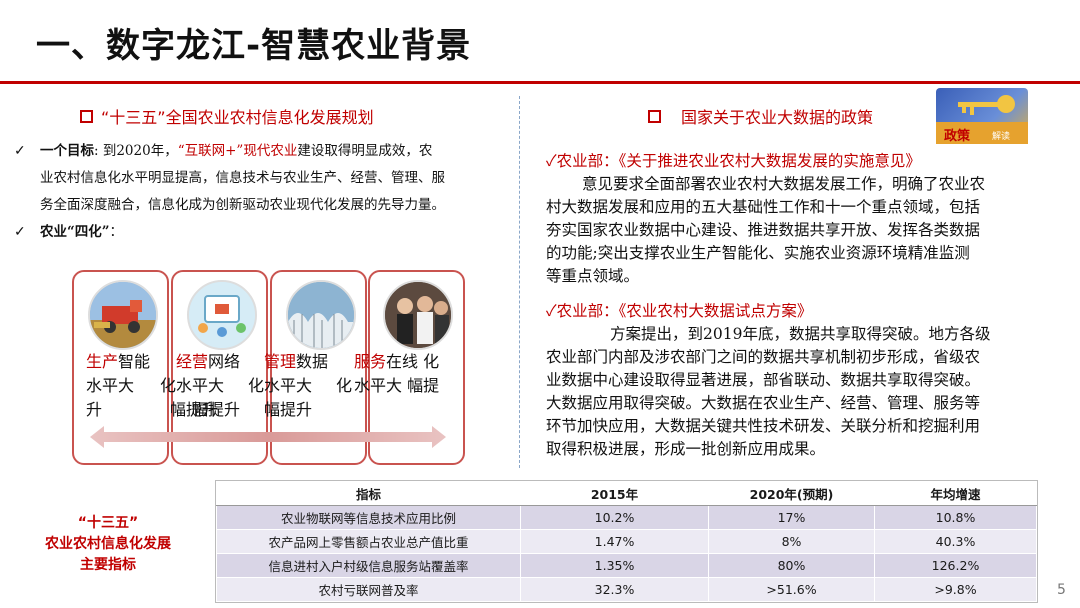 This screenshot has height=608, width=1080. What do you see at coordinates (593, 276) in the screenshot?
I see `p1-line: 等重点领域。` at bounding box center [593, 276].